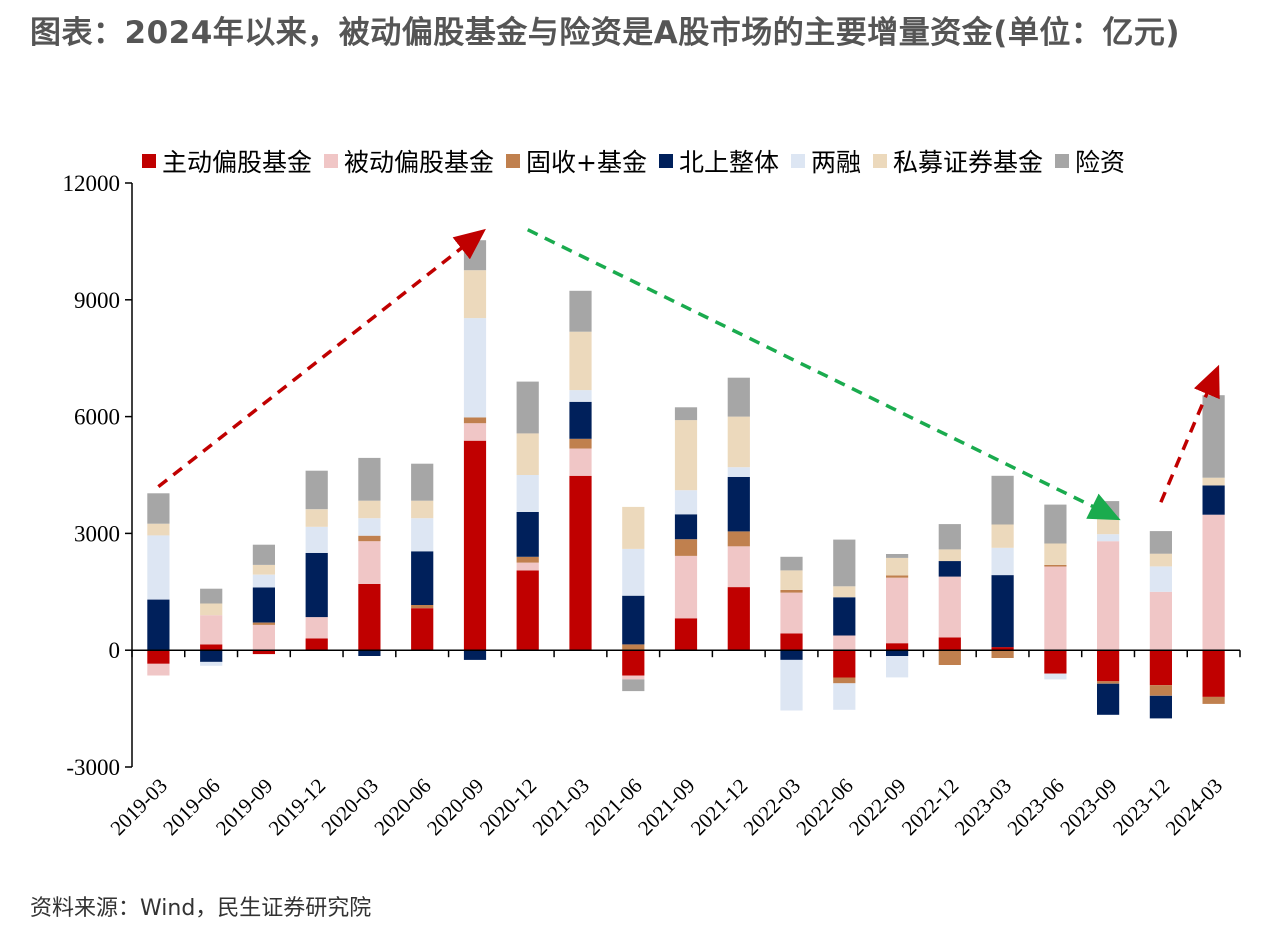 This screenshot has width=1280, height=927. I want to click on bar-2023-12-s4, so click(1160, 579).